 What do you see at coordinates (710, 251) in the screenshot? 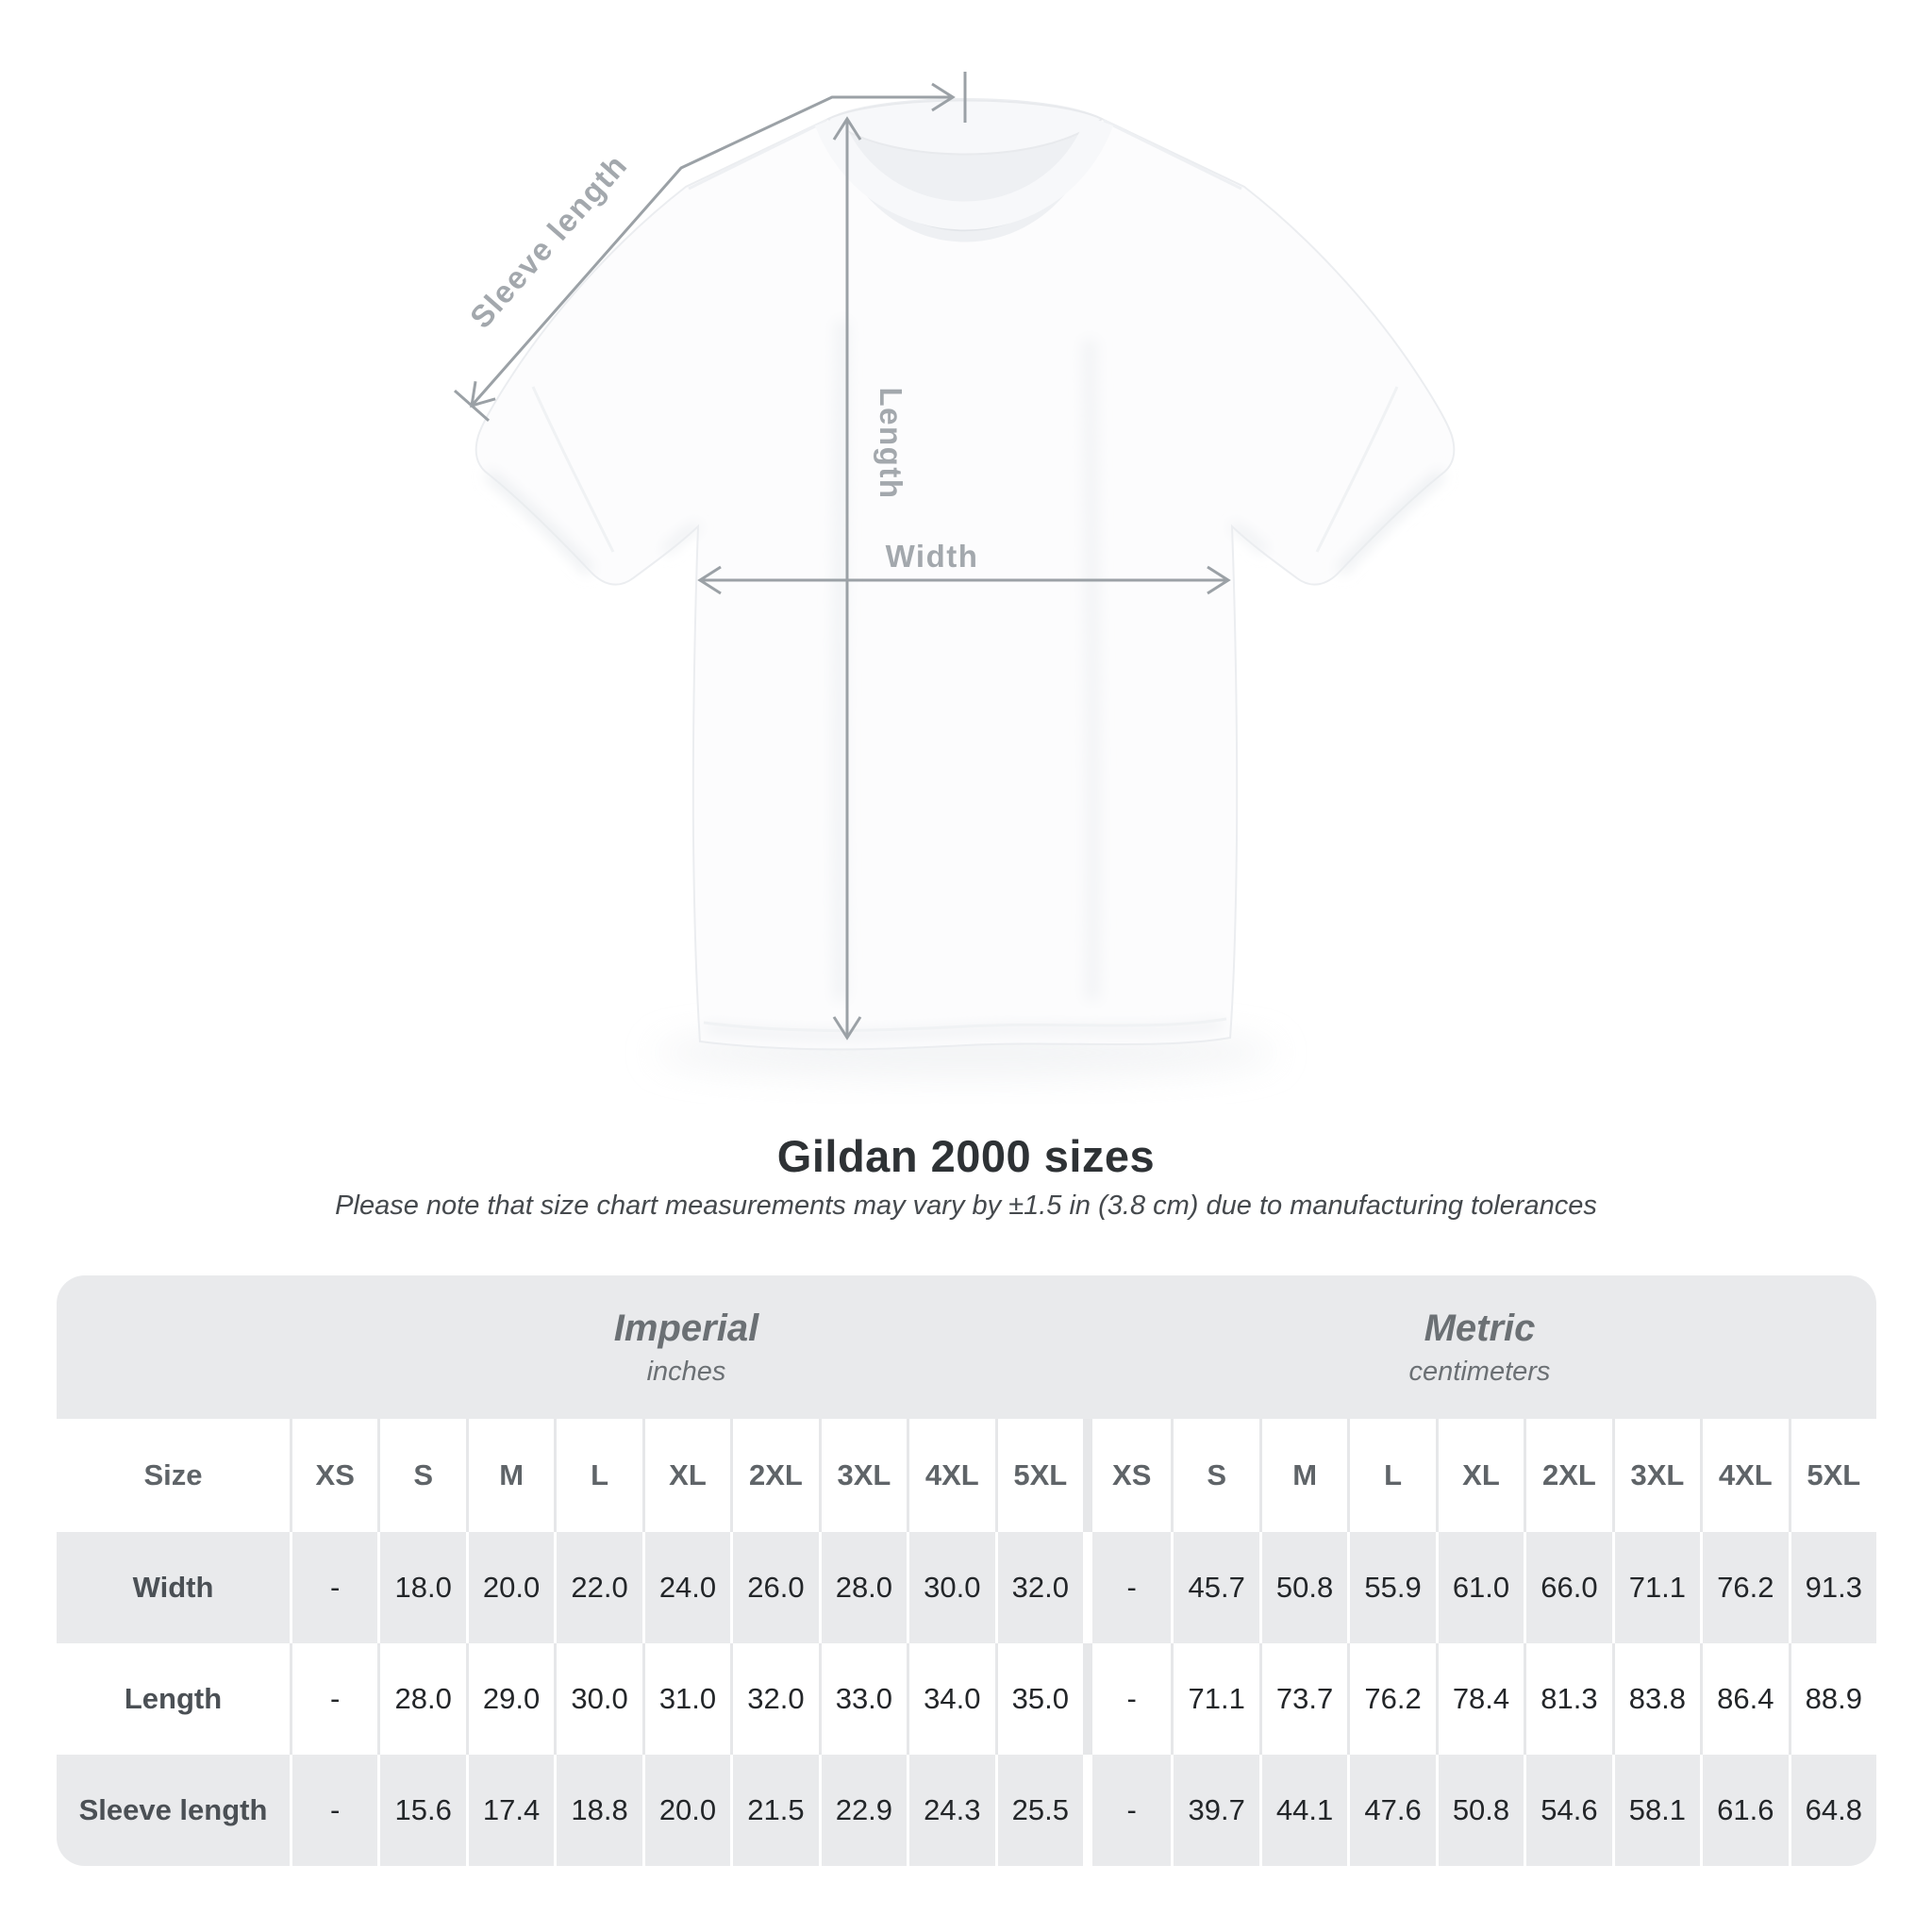
I see `sleeve-length-line` at bounding box center [710, 251].